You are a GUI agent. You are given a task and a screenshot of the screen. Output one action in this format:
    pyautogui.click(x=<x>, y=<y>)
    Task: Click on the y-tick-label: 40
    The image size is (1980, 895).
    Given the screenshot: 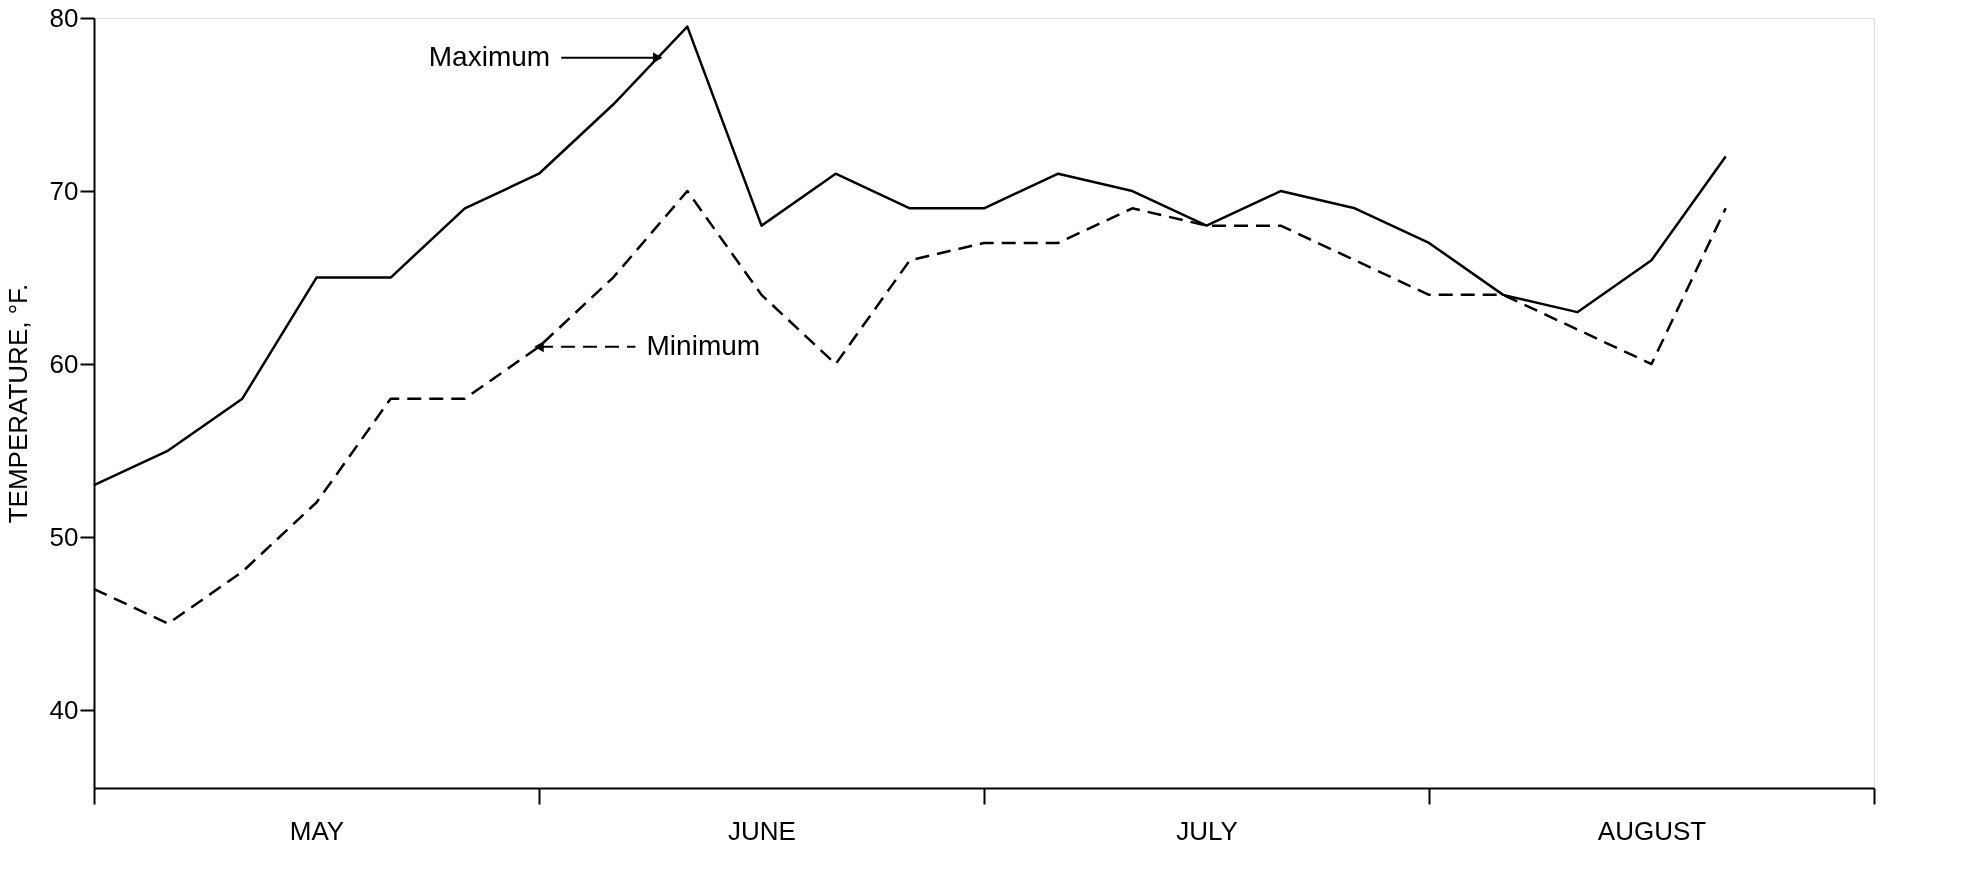 What is the action you would take?
    pyautogui.click(x=64, y=709)
    